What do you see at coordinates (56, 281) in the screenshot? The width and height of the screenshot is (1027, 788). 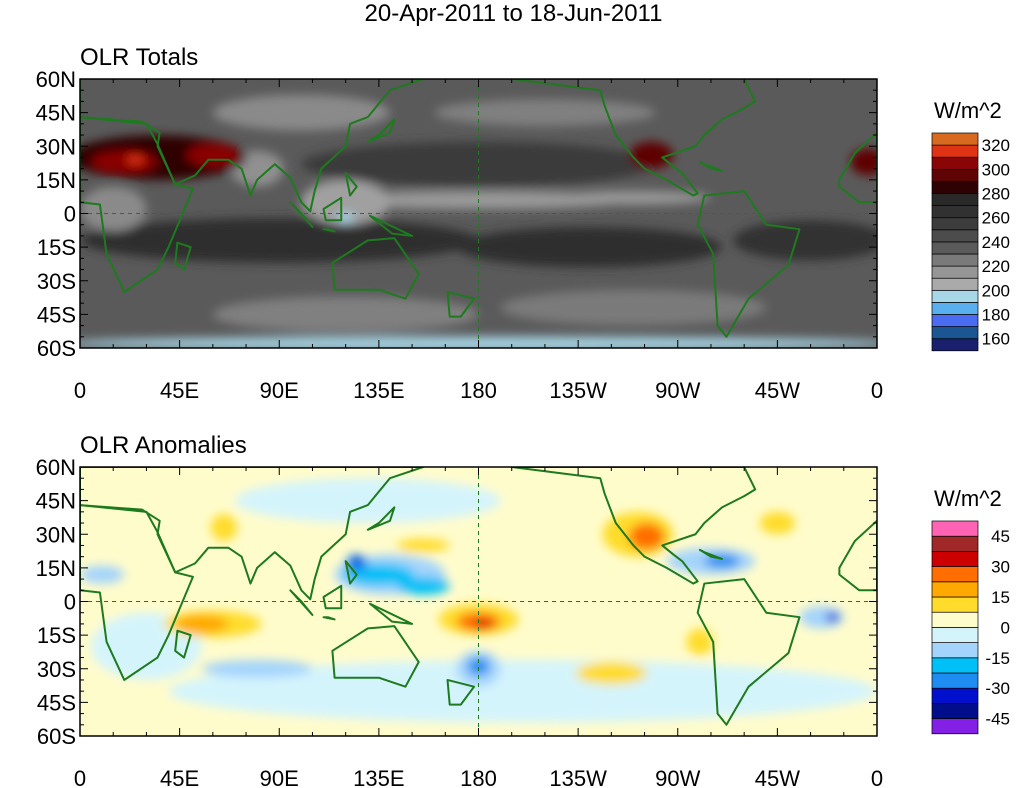 I see `lat-tick-label: 30S` at bounding box center [56, 281].